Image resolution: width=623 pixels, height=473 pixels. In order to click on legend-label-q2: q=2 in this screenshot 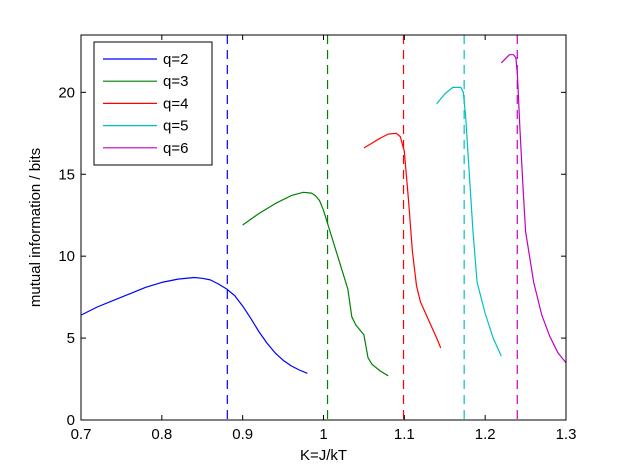, I will do `click(175, 59)`.